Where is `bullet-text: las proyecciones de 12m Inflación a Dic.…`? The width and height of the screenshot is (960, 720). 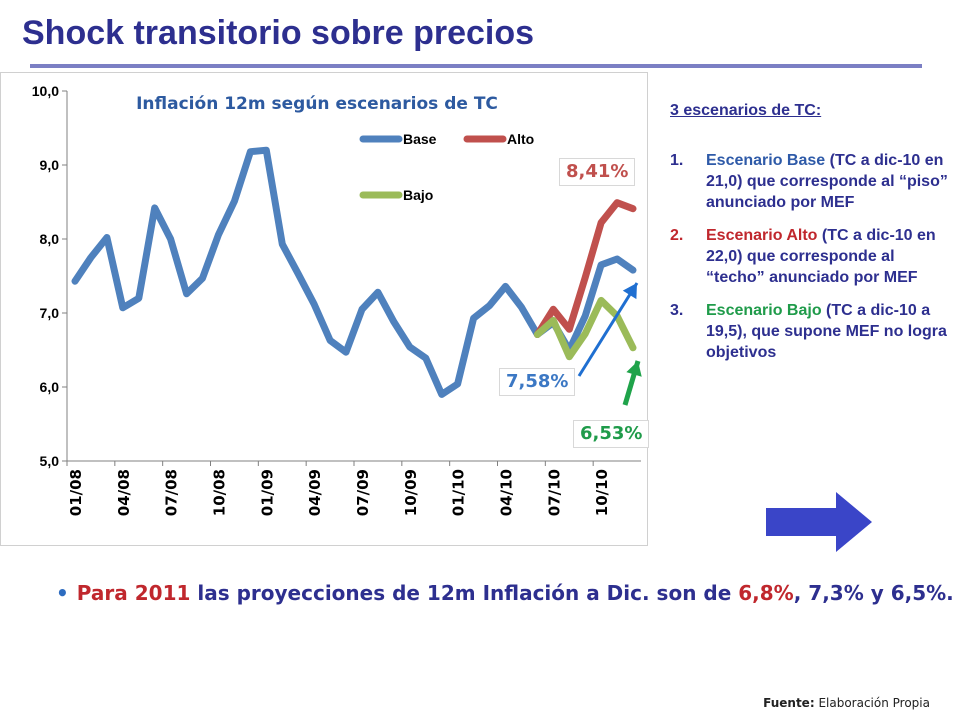 bullet-text: las proyecciones de 12m Inflación a Dic.… is located at coordinates (464, 593).